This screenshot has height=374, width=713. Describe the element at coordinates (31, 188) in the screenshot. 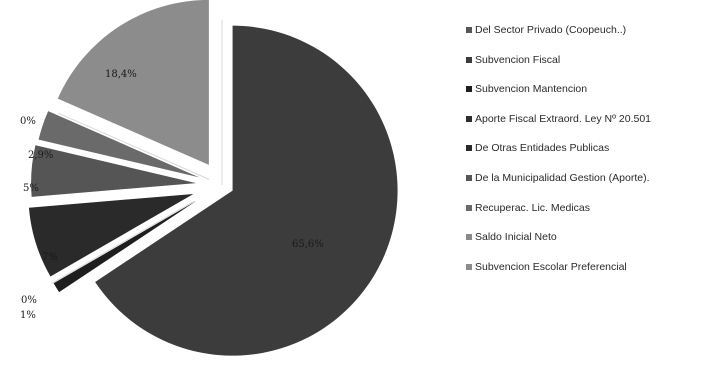

I see `slice-data-label-6: 5%` at that location.